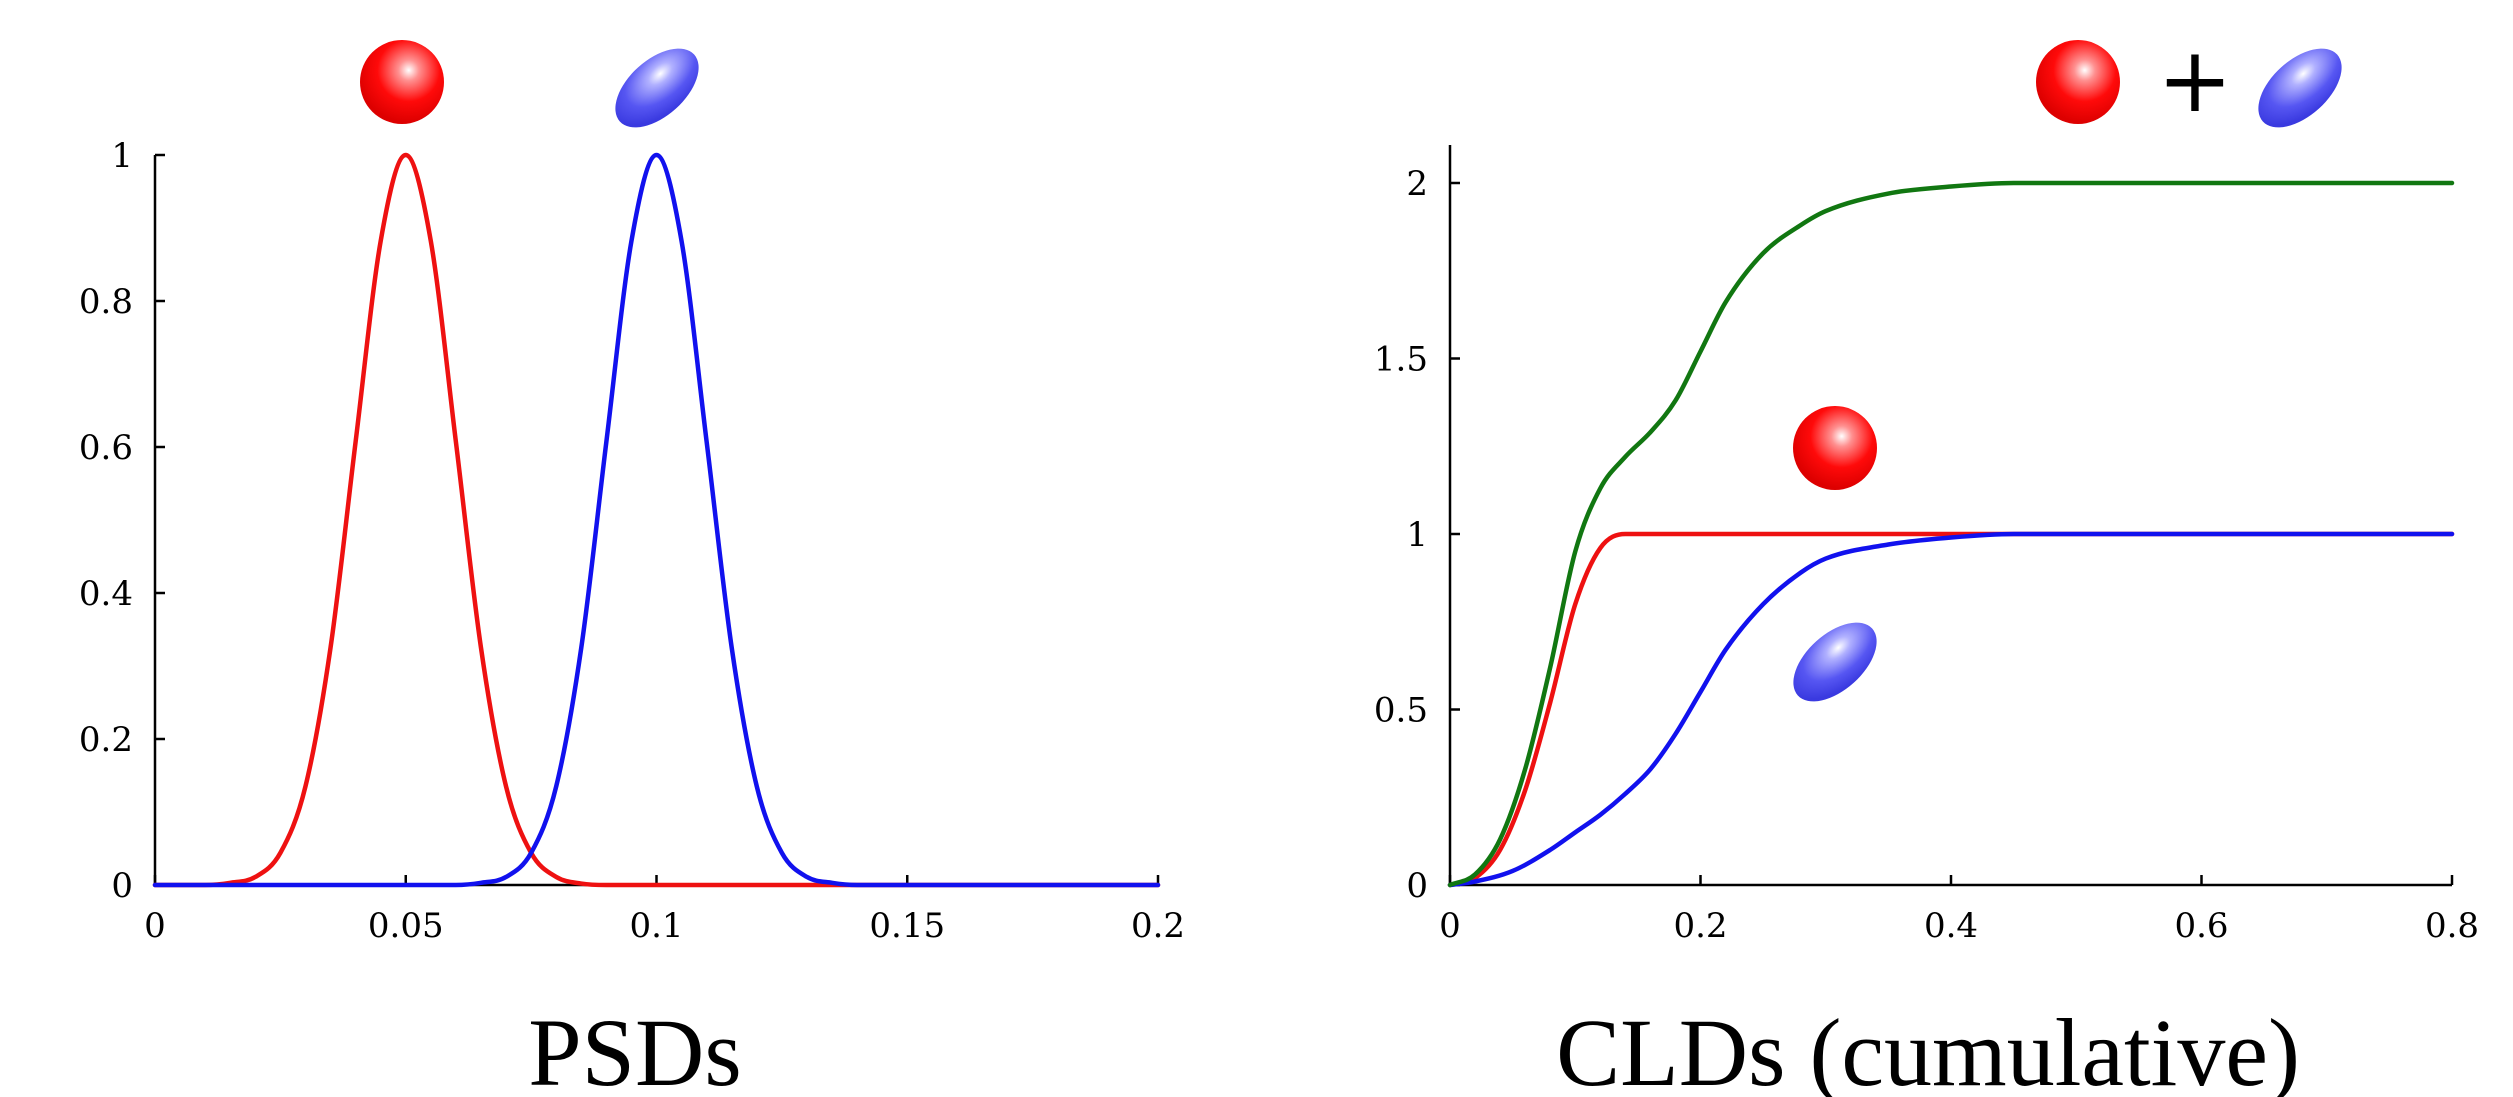 The height and width of the screenshot is (1097, 2513). What do you see at coordinates (1951, 926) in the screenshot?
I see `cld-x-tick-label: 0.4` at bounding box center [1951, 926].